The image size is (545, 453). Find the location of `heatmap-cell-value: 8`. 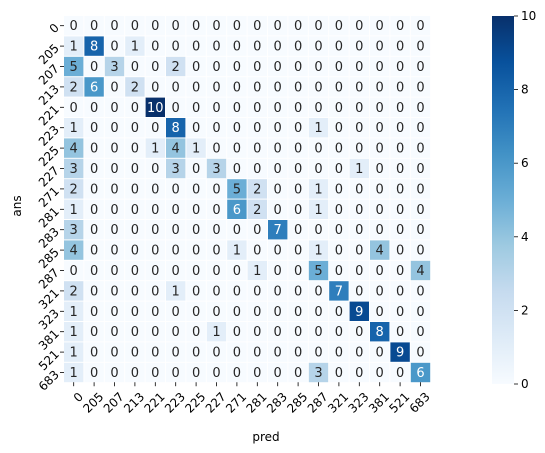

heatmap-cell-value: 8 is located at coordinates (94, 47).